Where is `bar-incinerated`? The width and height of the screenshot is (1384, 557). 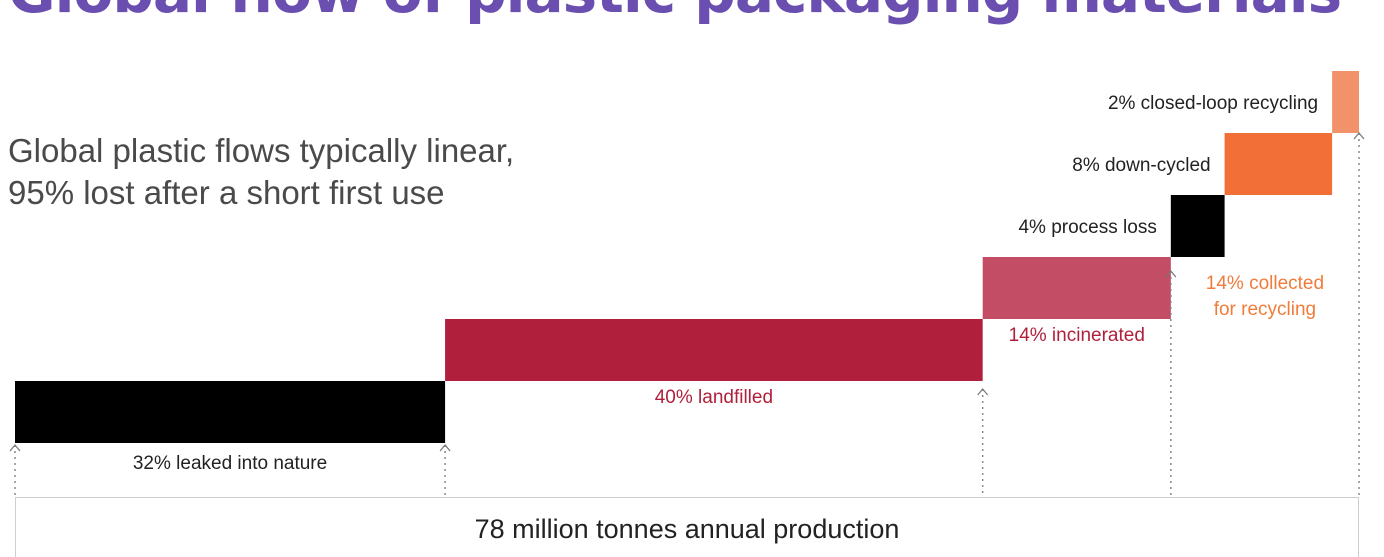
bar-incinerated is located at coordinates (1076, 288).